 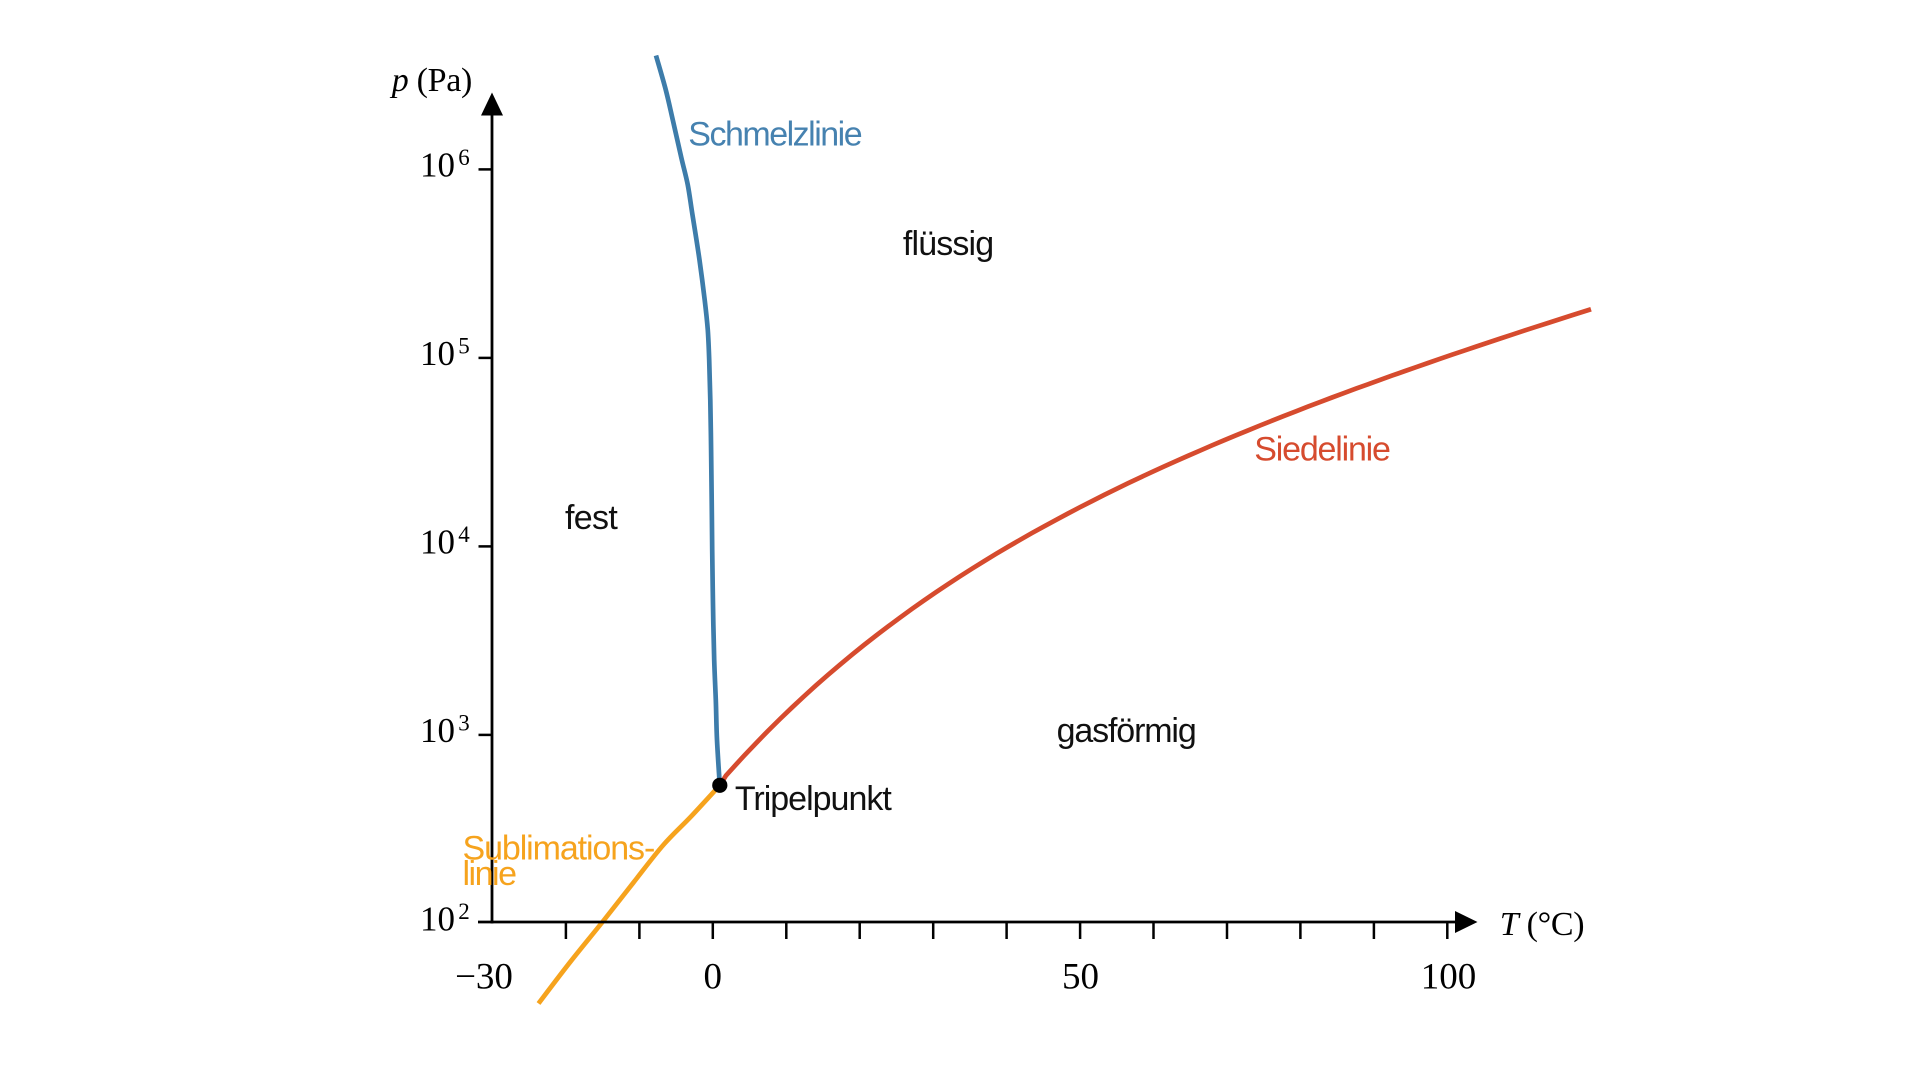 What do you see at coordinates (431, 80) in the screenshot?
I see `svg-text: p (Pa)` at bounding box center [431, 80].